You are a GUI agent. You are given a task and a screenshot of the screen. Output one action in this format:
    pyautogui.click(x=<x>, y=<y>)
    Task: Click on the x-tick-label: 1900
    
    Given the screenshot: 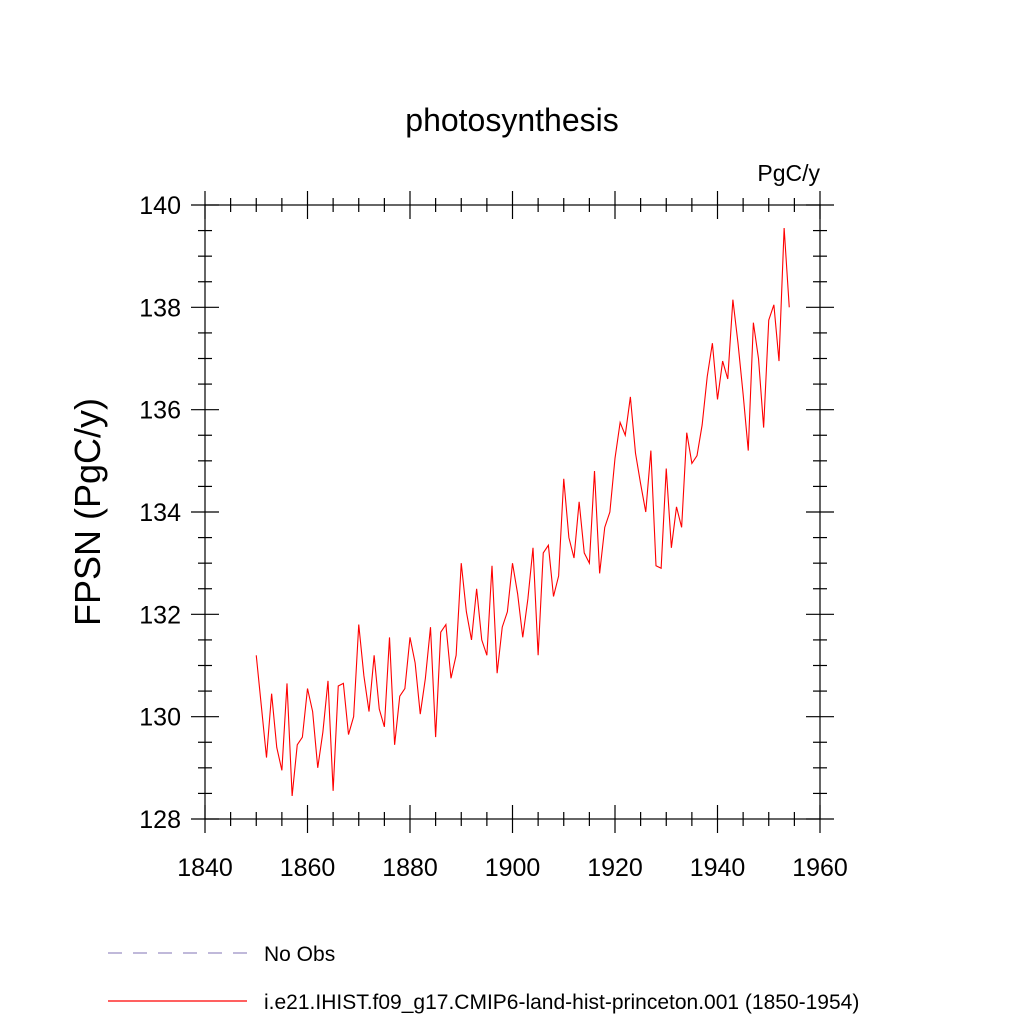 What is the action you would take?
    pyautogui.click(x=513, y=868)
    